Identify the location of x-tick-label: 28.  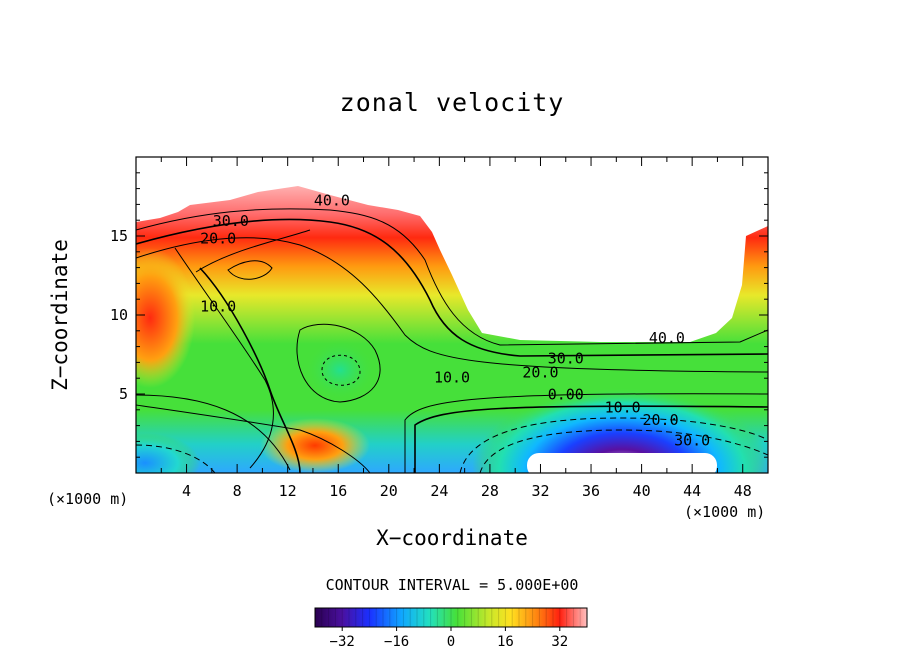
(490, 491).